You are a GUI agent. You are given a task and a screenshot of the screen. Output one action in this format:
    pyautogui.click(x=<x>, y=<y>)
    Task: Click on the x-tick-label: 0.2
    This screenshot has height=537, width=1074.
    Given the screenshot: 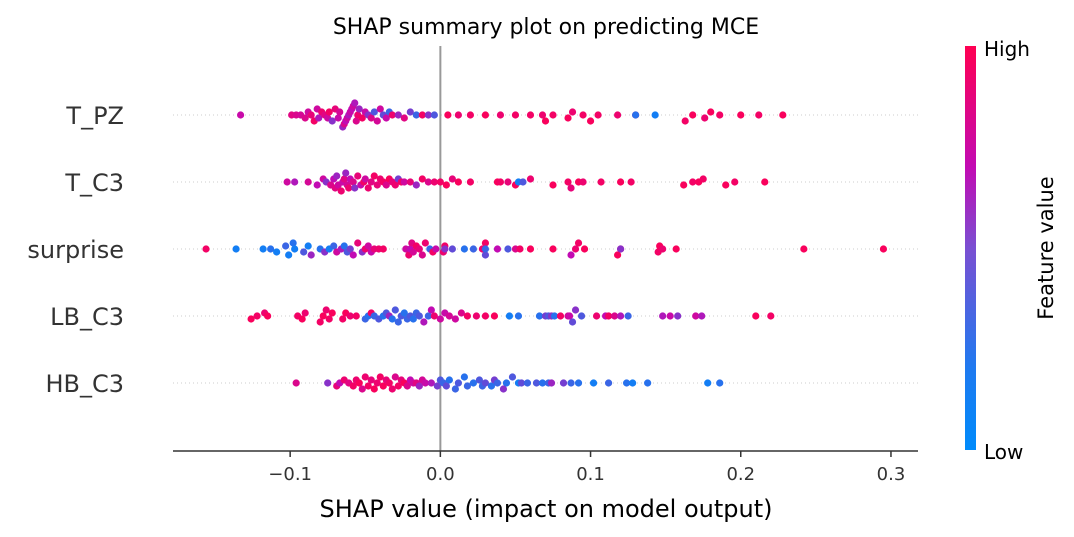 What is the action you would take?
    pyautogui.click(x=740, y=474)
    